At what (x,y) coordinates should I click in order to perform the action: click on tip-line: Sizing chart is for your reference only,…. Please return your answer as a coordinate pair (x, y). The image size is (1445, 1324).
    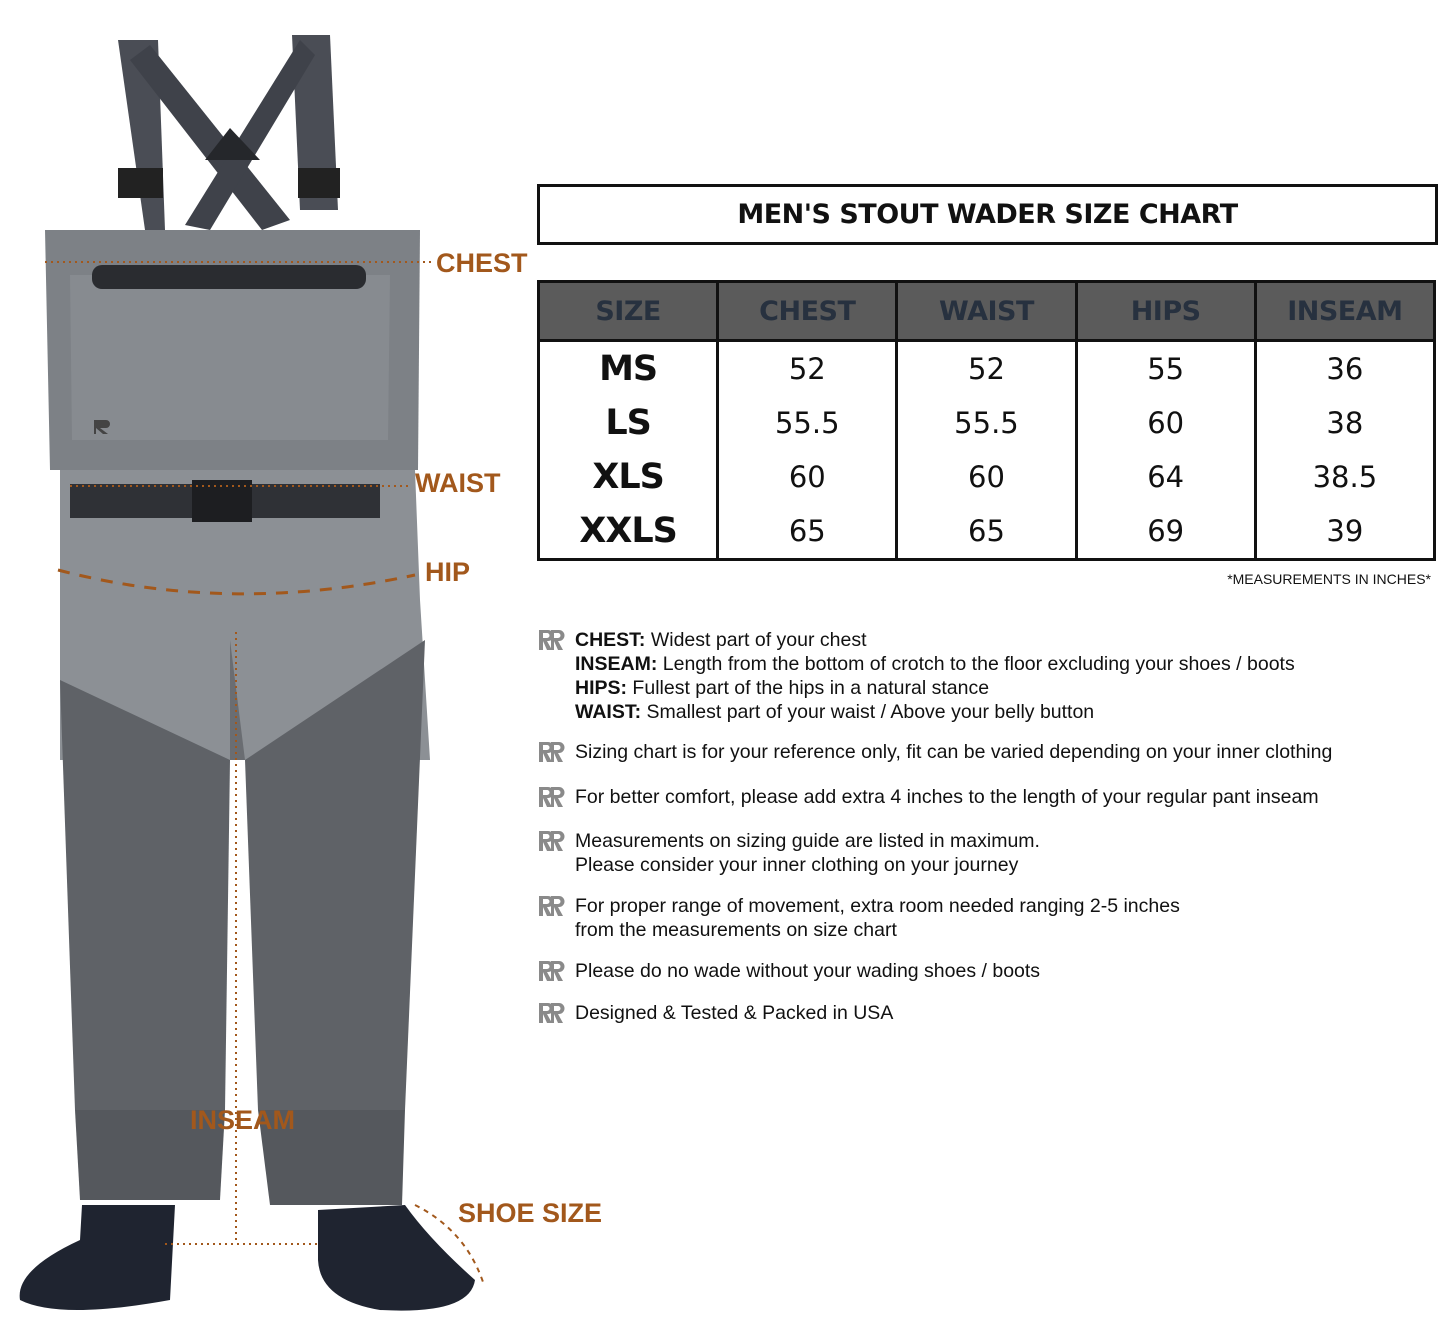
    Looking at the image, I should click on (954, 752).